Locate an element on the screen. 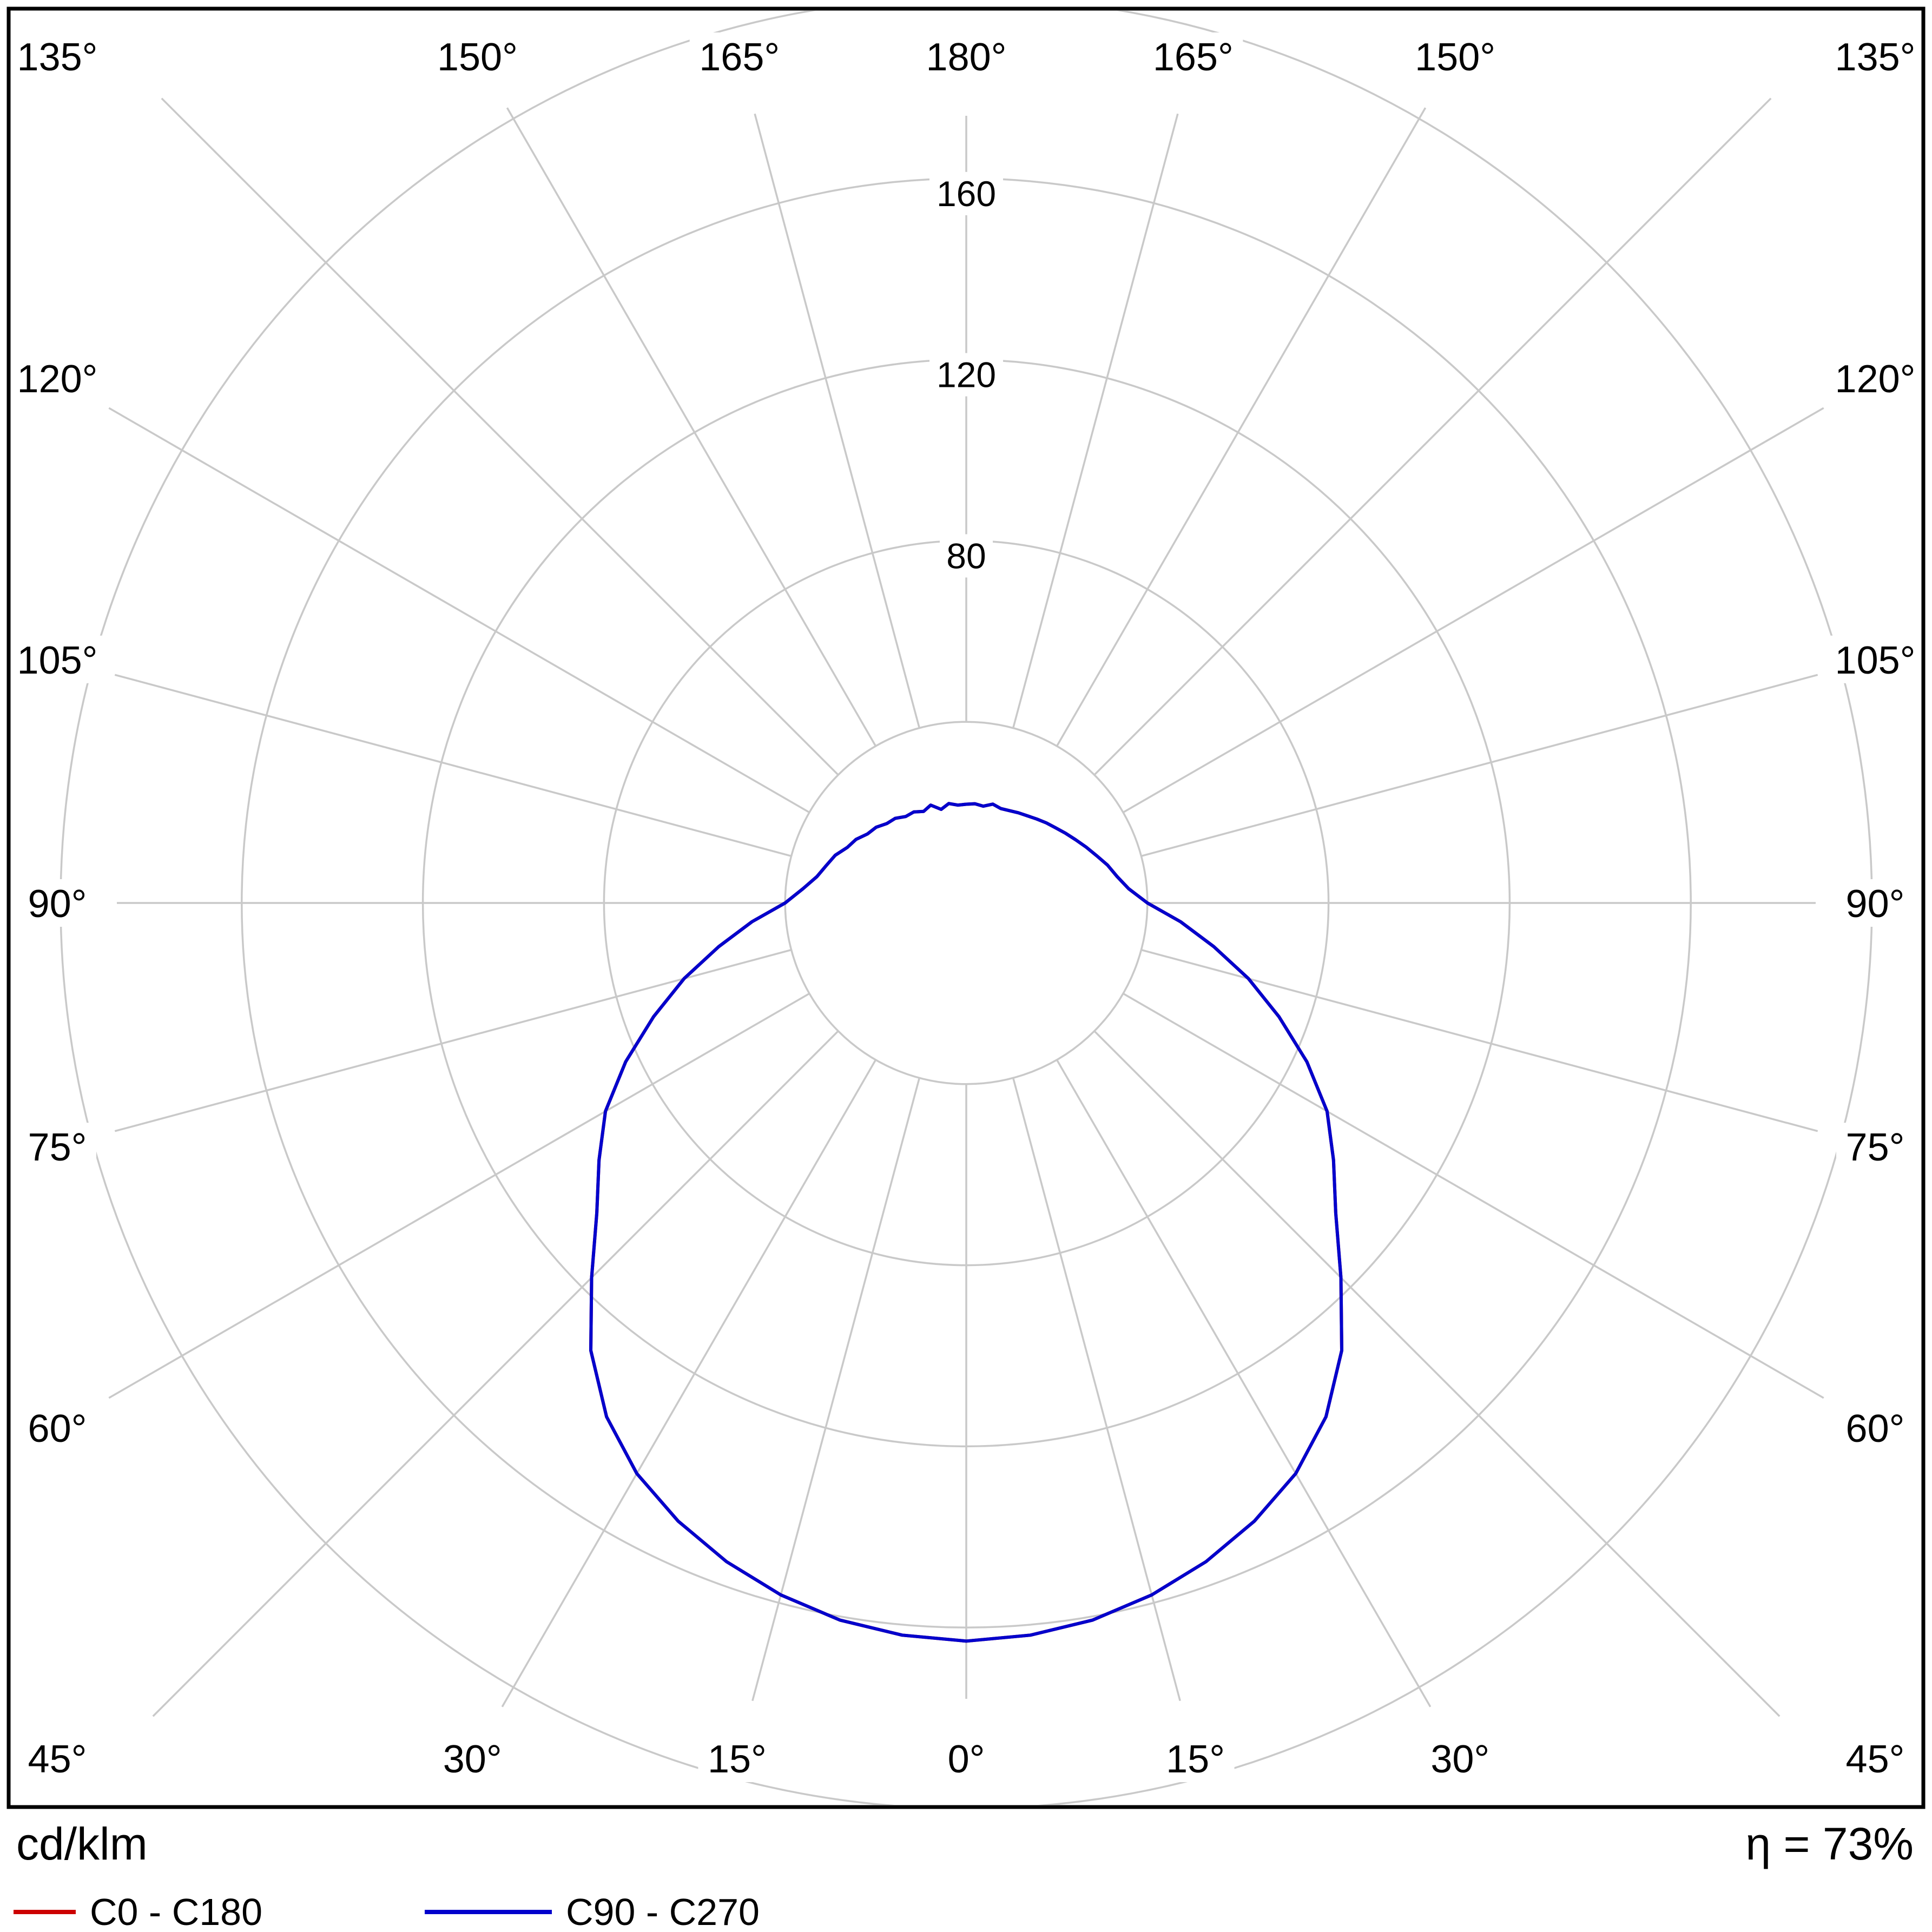 The height and width of the screenshot is (1932, 1932). legend: C0 - C180 C90 - C270 is located at coordinates (966, 1911).